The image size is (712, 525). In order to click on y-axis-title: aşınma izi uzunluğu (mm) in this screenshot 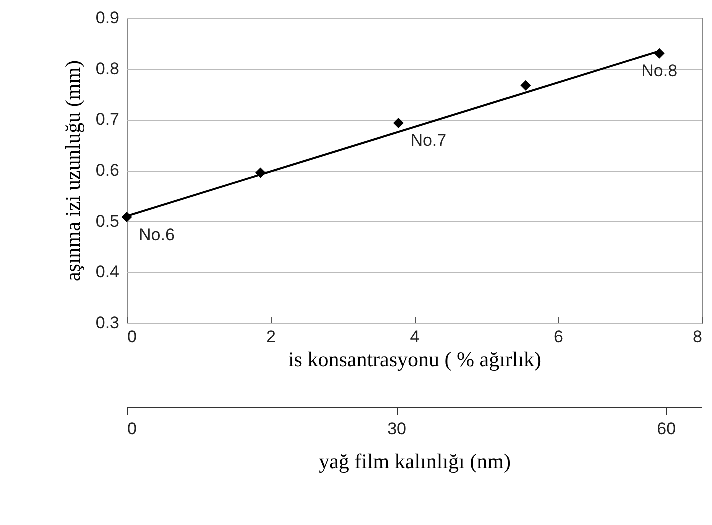, I will do `click(72, 171)`.